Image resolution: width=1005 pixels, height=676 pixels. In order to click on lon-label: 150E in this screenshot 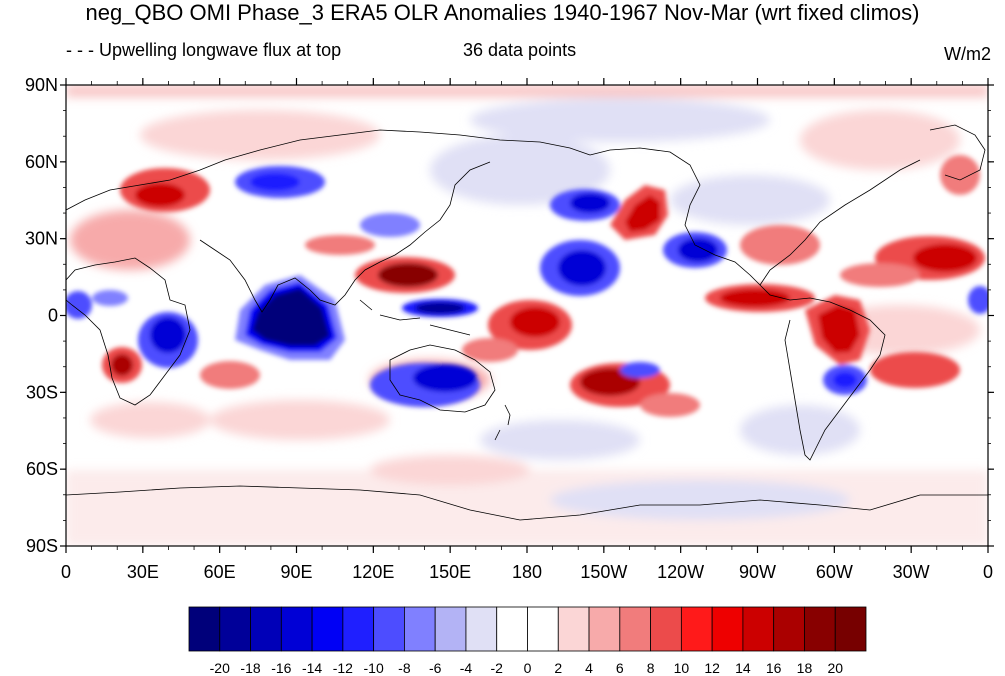, I will do `click(450, 572)`.